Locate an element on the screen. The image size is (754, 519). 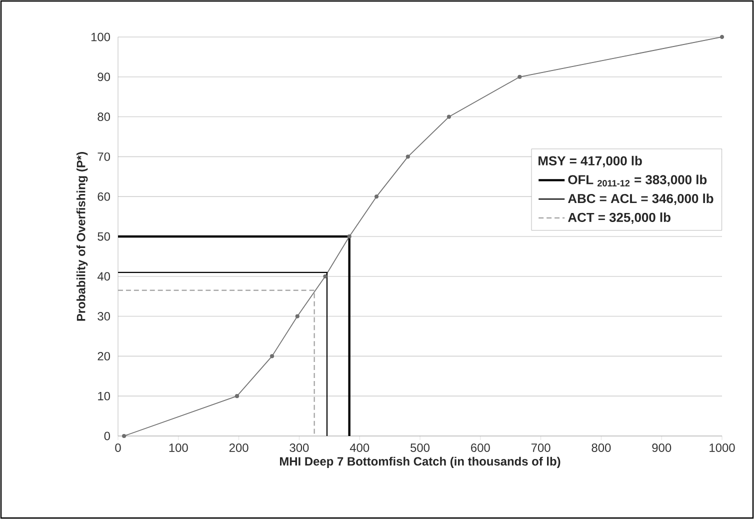
y-axis-title: Probability of Overfishing (P*) is located at coordinates (82, 236).